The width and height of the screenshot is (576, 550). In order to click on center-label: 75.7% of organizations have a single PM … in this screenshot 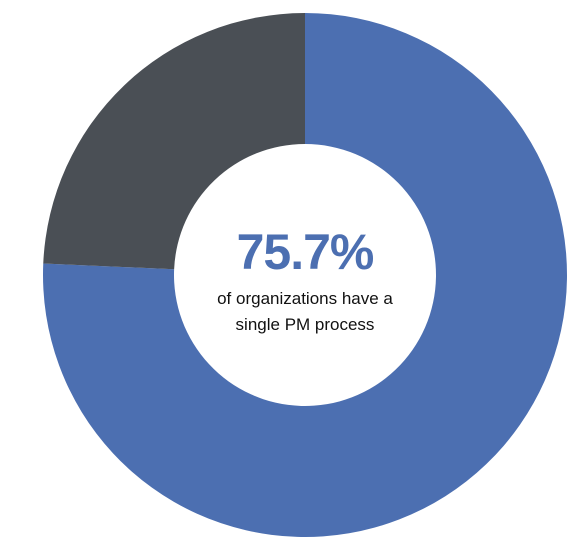, I will do `click(305, 279)`.